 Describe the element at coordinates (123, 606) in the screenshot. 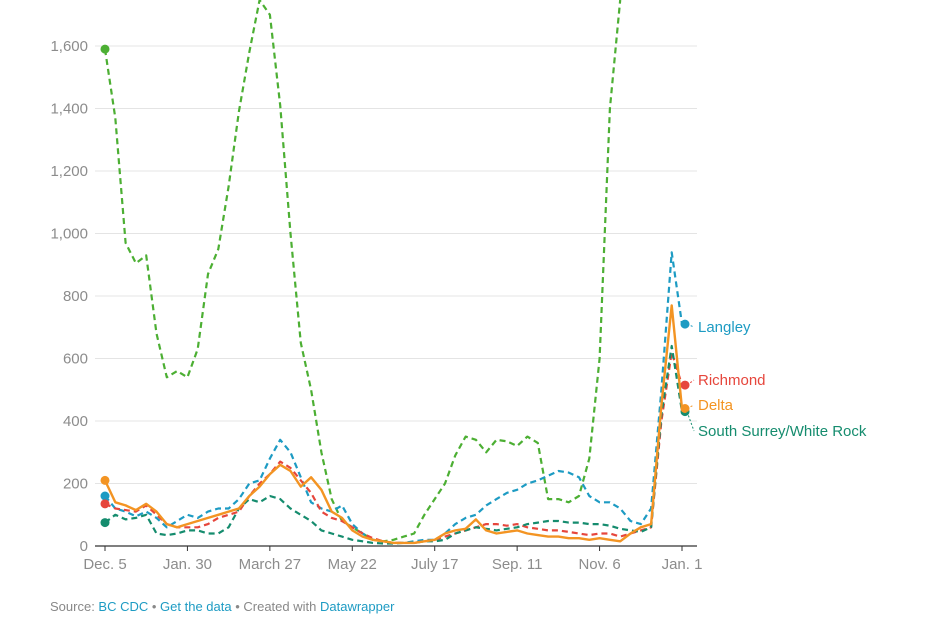

I see `source-link: BC CDC` at that location.